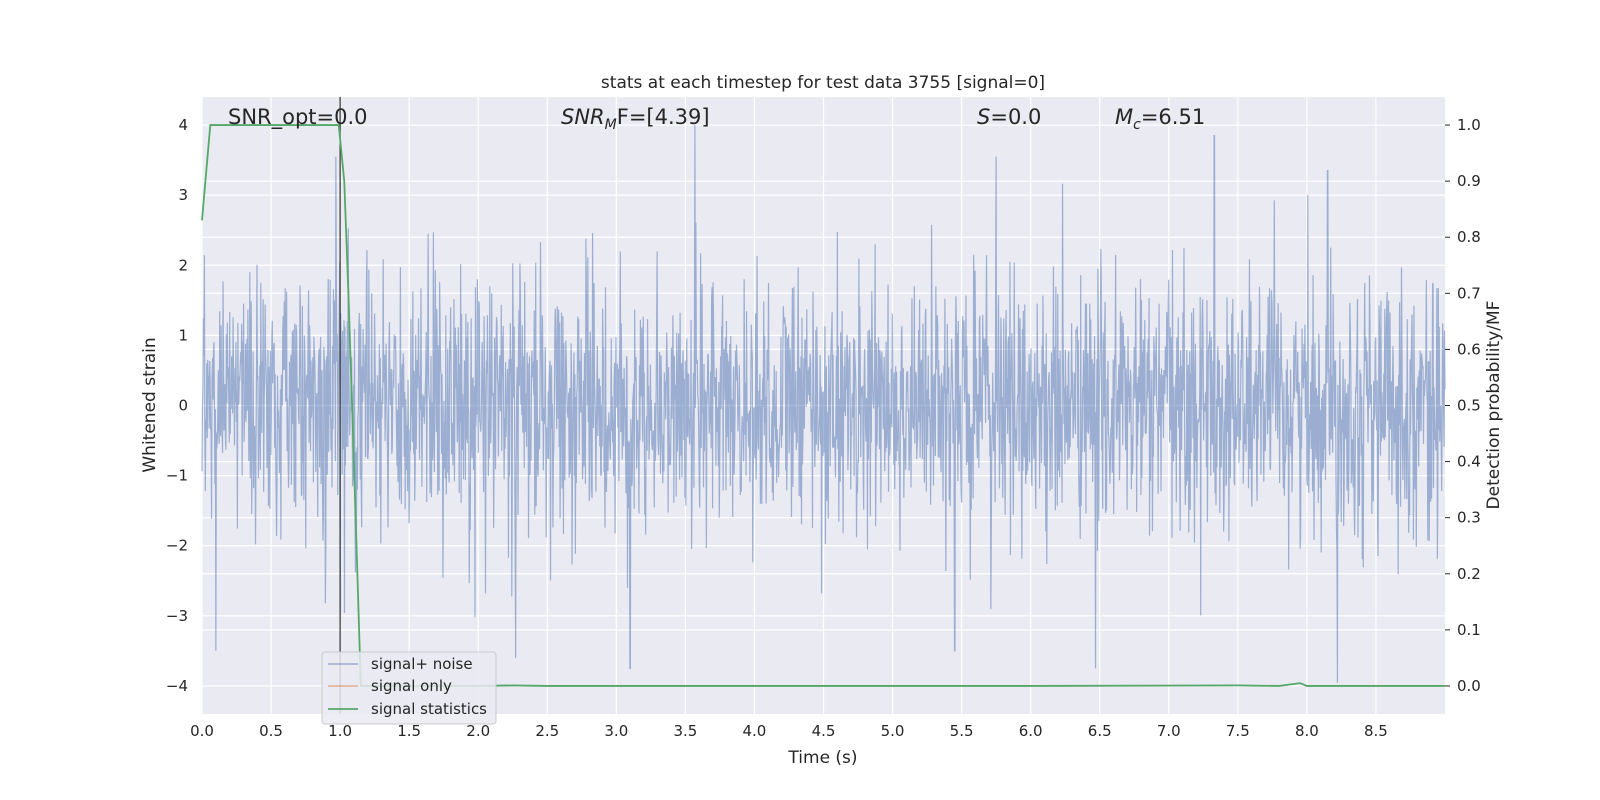 The image size is (1600, 800). Describe the element at coordinates (1376, 731) in the screenshot. I see `x-tick-label: 8.5` at that location.